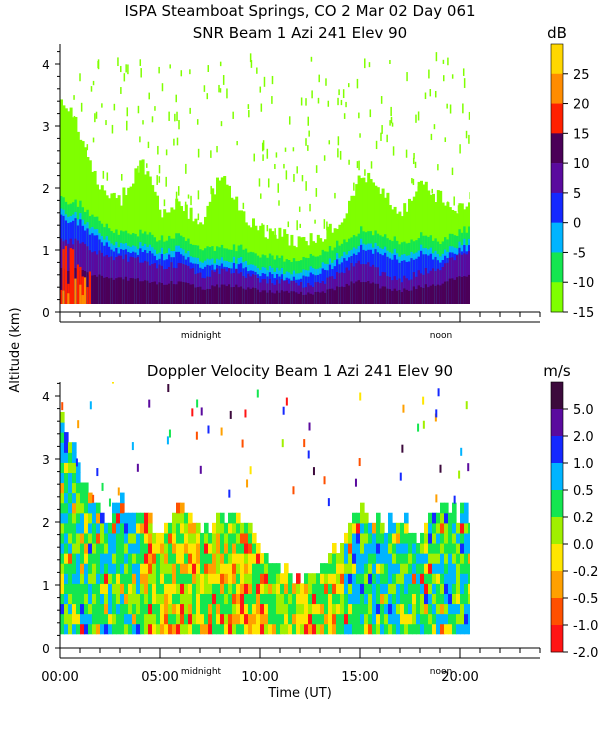 This screenshot has width=600, height=750. I want to click on y-tick-label: 2, so click(46, 523).